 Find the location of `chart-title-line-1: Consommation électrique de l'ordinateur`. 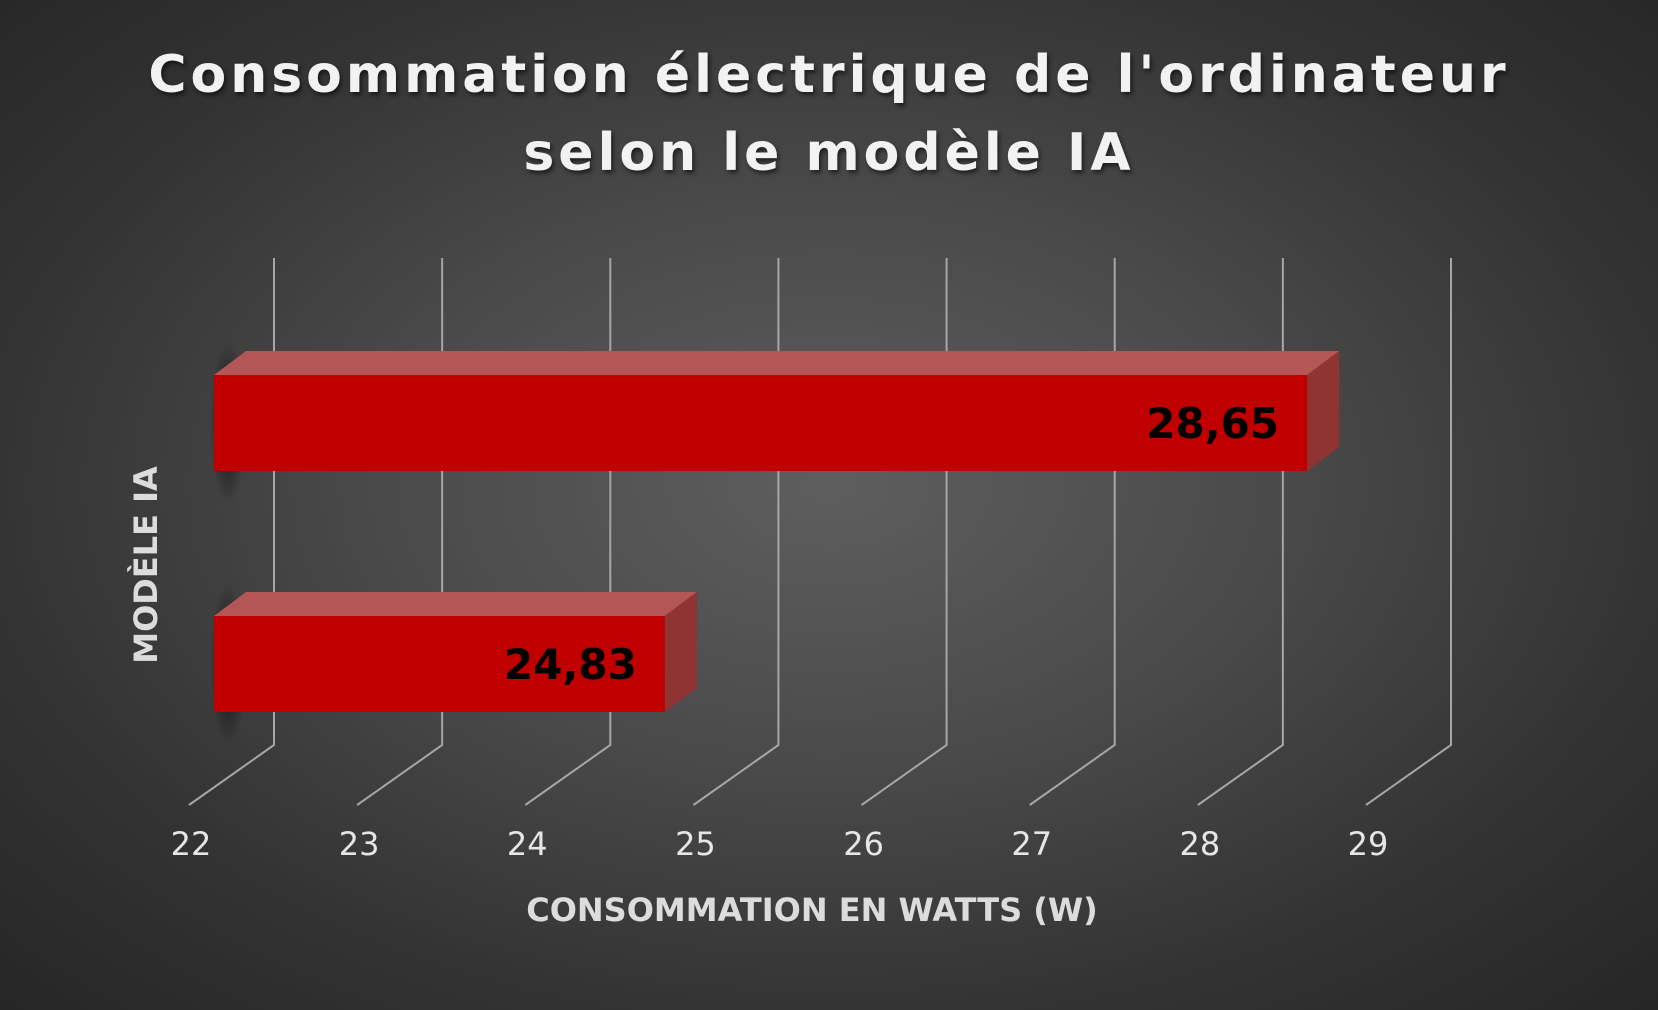

chart-title-line-1: Consommation électrique de l'ordinateur is located at coordinates (829, 75).